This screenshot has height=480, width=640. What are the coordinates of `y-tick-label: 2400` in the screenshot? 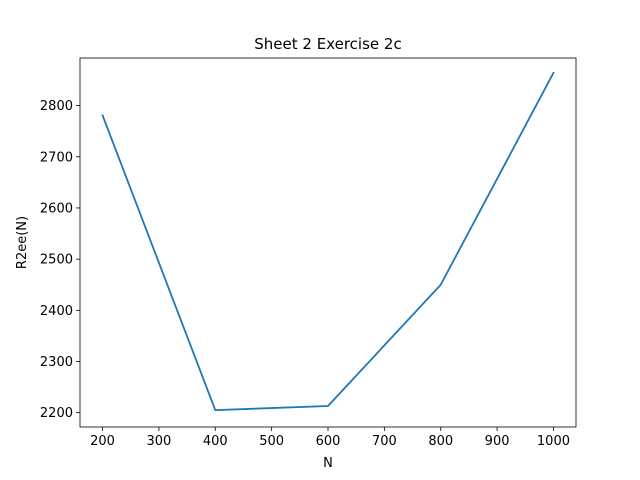 It's located at (56, 311).